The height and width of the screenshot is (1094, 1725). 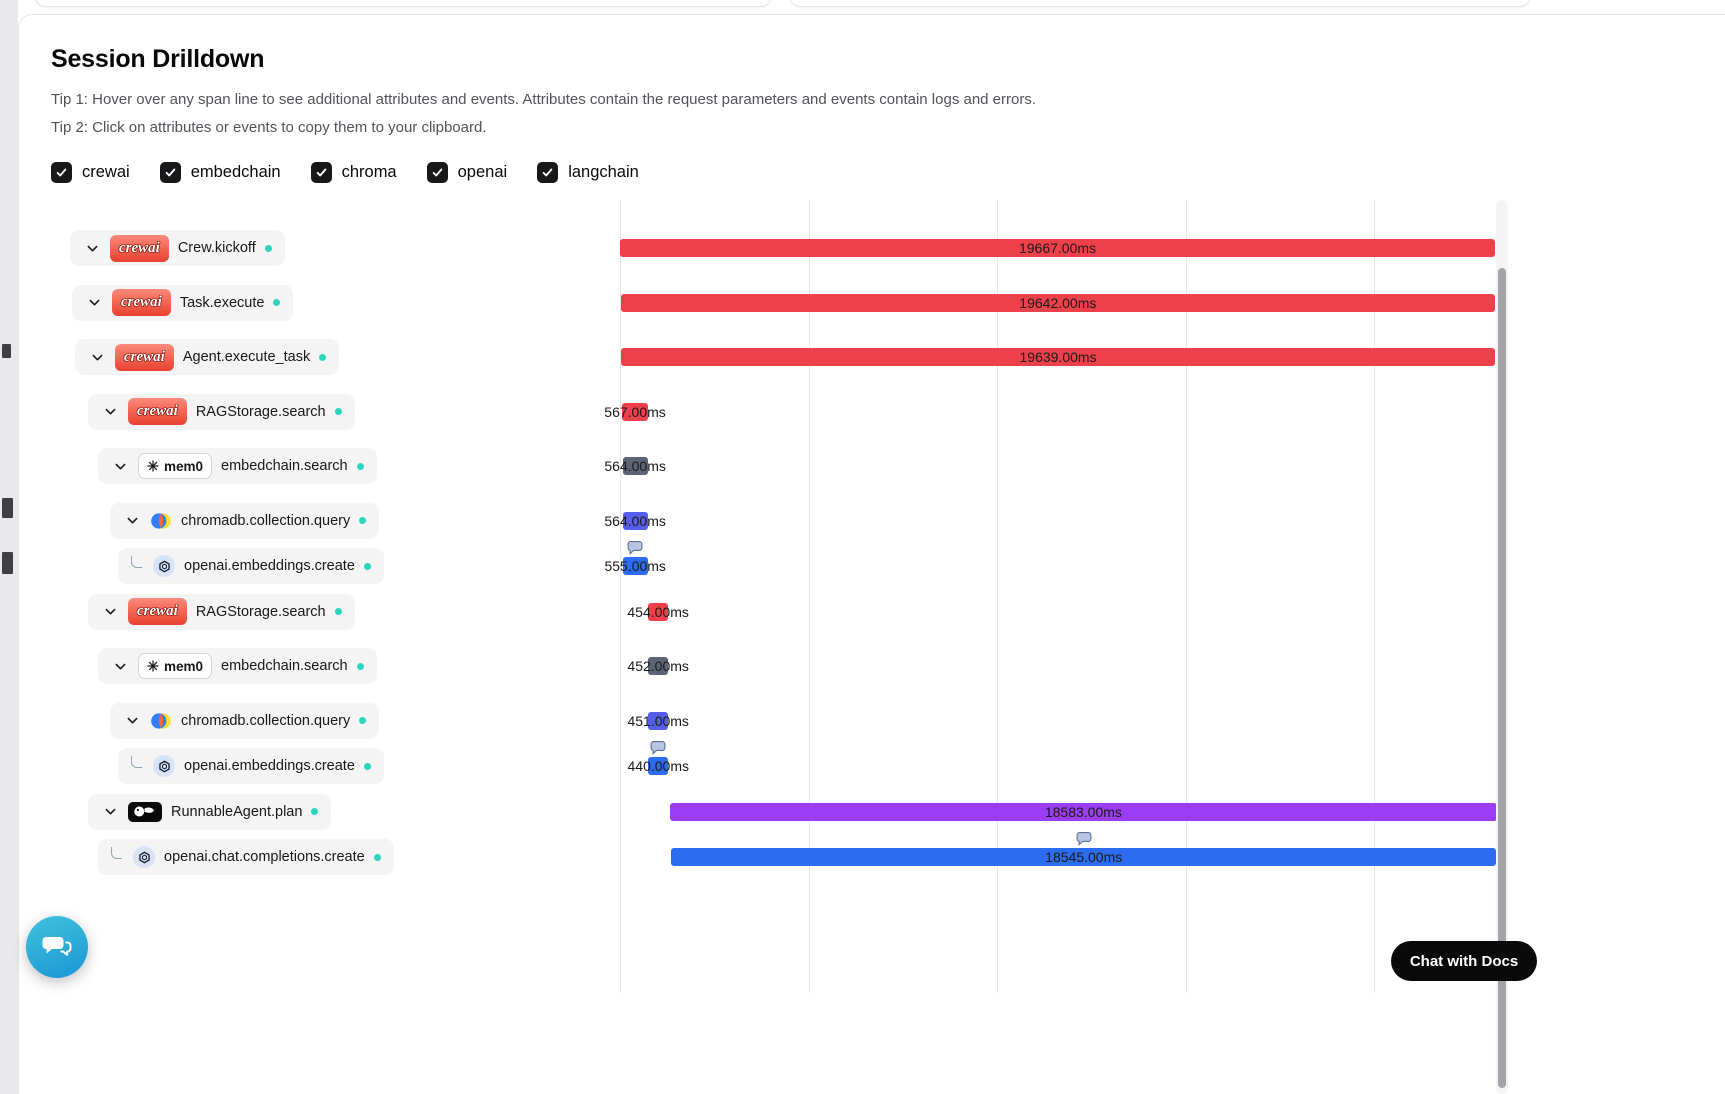 I want to click on filter-langchain: langchain, so click(x=588, y=172).